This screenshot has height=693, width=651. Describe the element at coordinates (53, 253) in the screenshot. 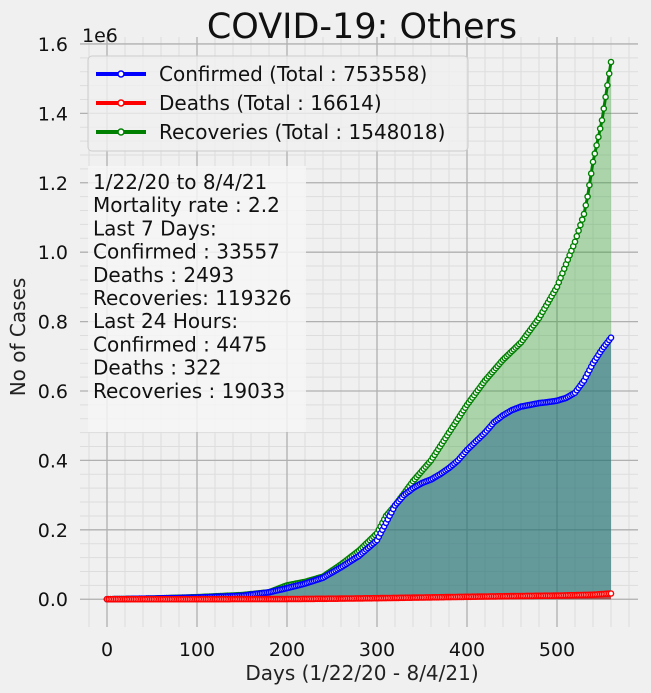

I see `y-tick-label: 1.0` at that location.